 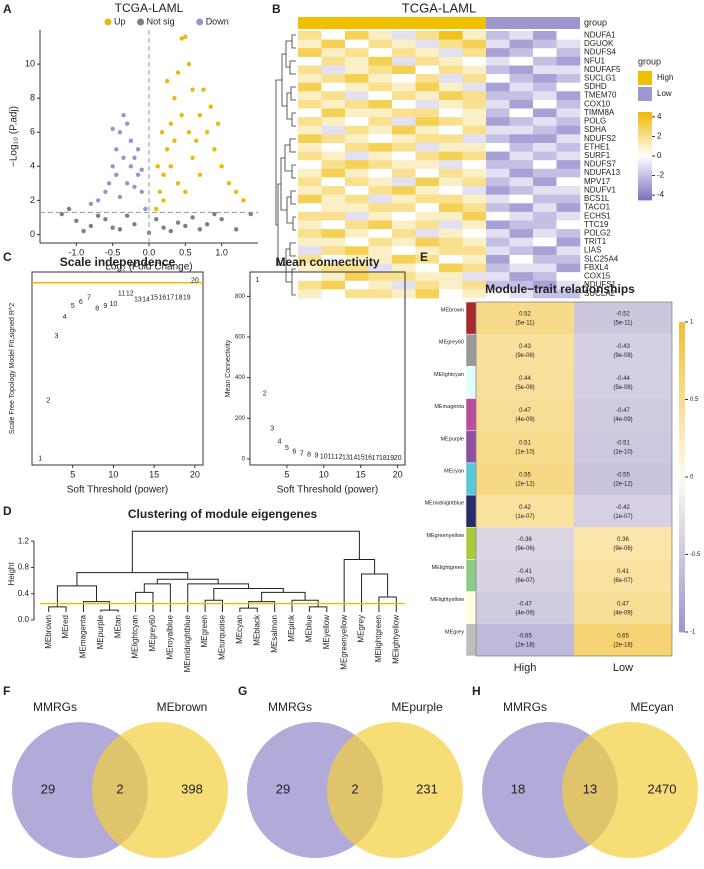 What do you see at coordinates (48, 401) in the screenshot?
I see `point-label: 2` at bounding box center [48, 401].